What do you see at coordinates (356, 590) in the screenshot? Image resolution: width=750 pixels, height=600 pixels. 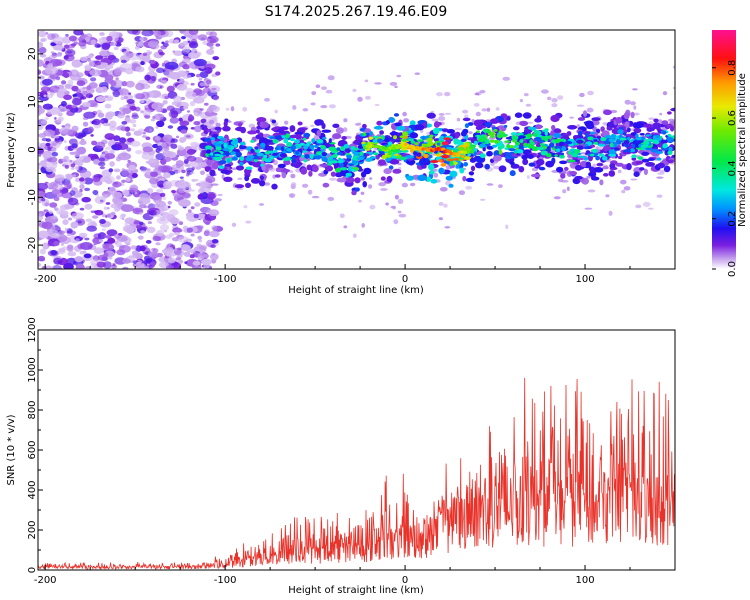 I see `snr-xlabel: Height of straight line (km)` at bounding box center [356, 590].